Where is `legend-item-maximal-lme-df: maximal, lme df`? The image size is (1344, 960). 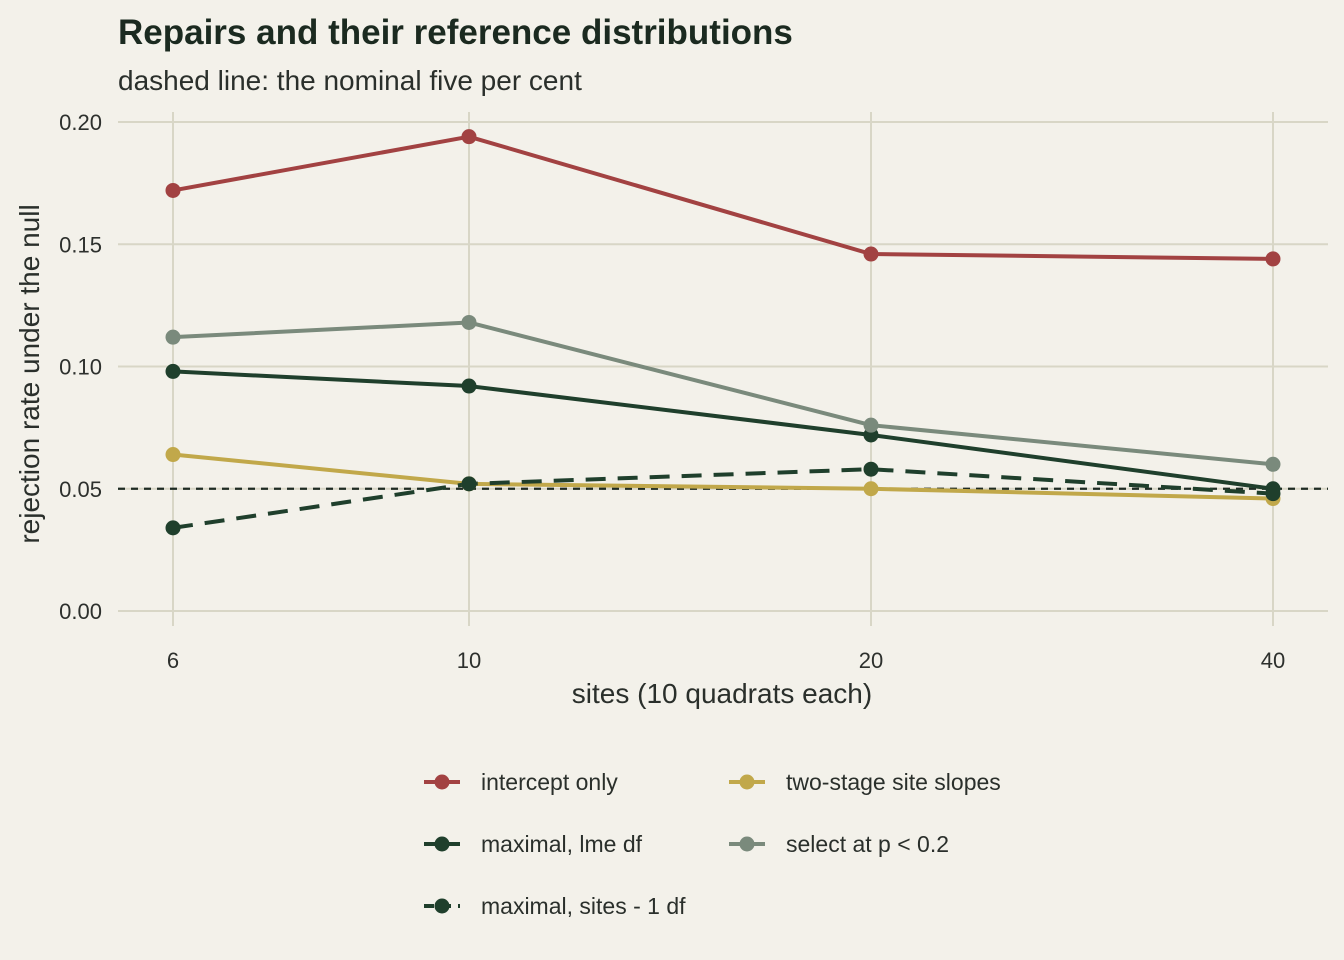 legend-item-maximal-lme-df: maximal, lme df is located at coordinates (533, 844).